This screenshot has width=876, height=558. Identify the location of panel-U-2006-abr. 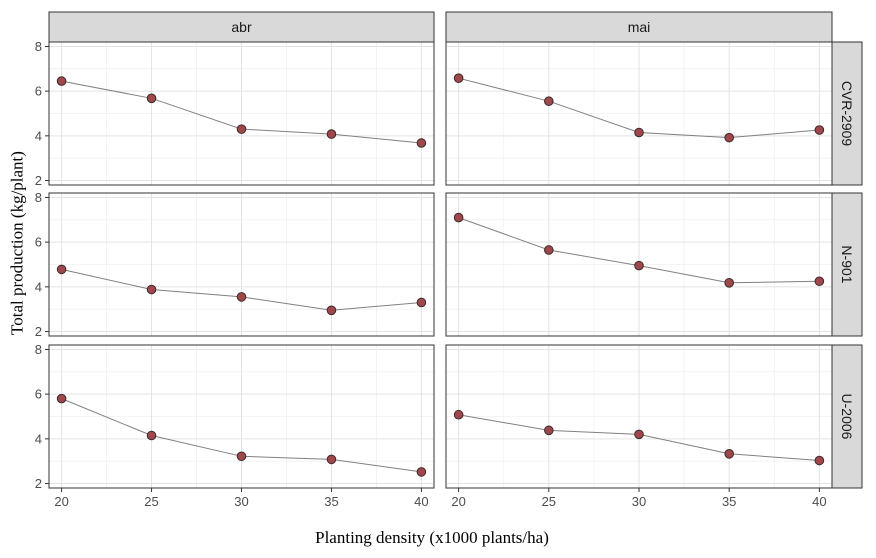
(241, 416).